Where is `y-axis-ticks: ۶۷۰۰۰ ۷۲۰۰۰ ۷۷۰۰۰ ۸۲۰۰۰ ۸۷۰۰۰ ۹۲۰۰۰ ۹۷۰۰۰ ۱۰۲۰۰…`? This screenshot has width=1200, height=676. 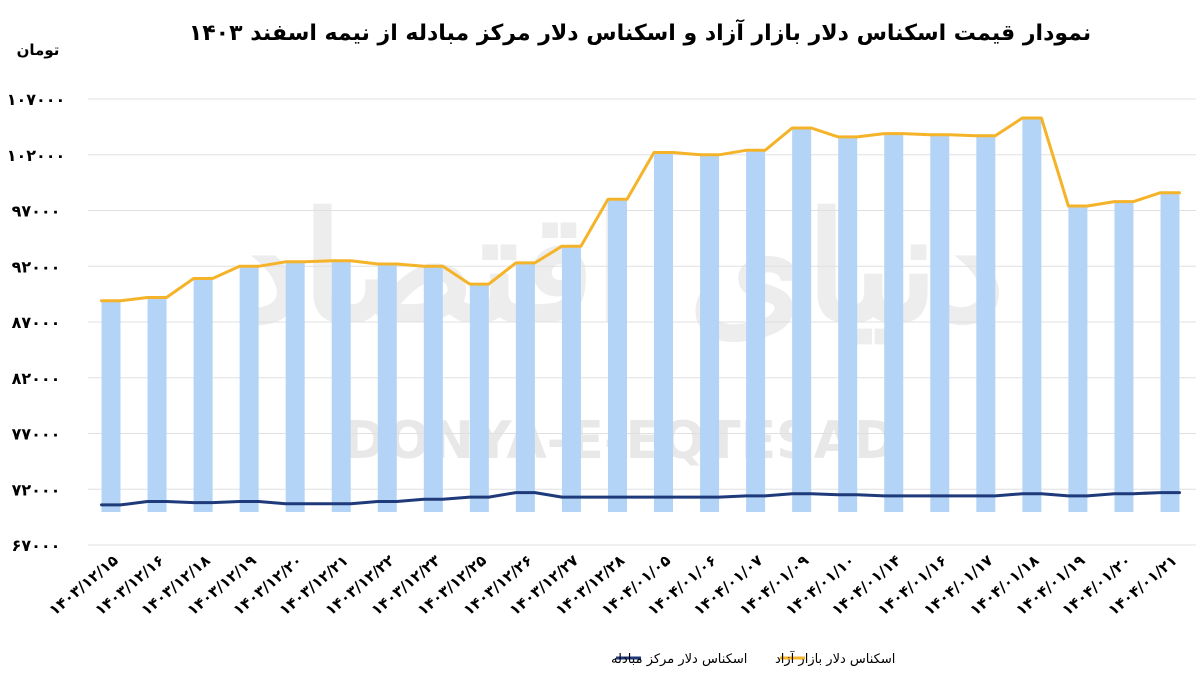
y-axis-ticks: ۶۷۰۰۰ ۷۲۰۰۰ ۷۷۰۰۰ ۸۲۰۰۰ ۸۷۰۰۰ ۹۲۰۰۰ ۹۷۰۰۰ ۱۰۲۰۰… is located at coordinates (36, 322).